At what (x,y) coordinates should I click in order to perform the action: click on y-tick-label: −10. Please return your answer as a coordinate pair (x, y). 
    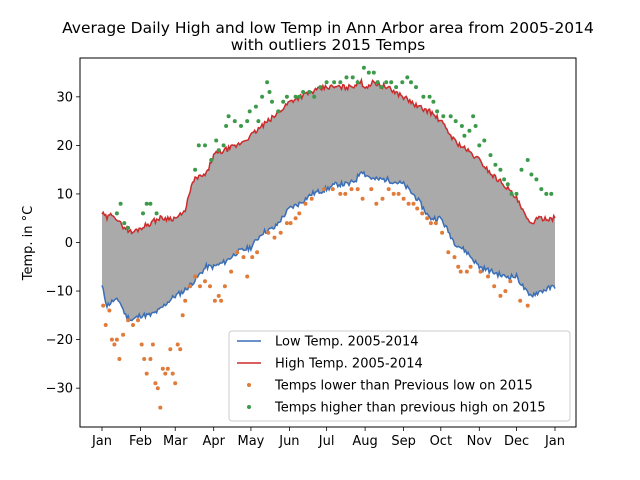
    Looking at the image, I should click on (59, 292).